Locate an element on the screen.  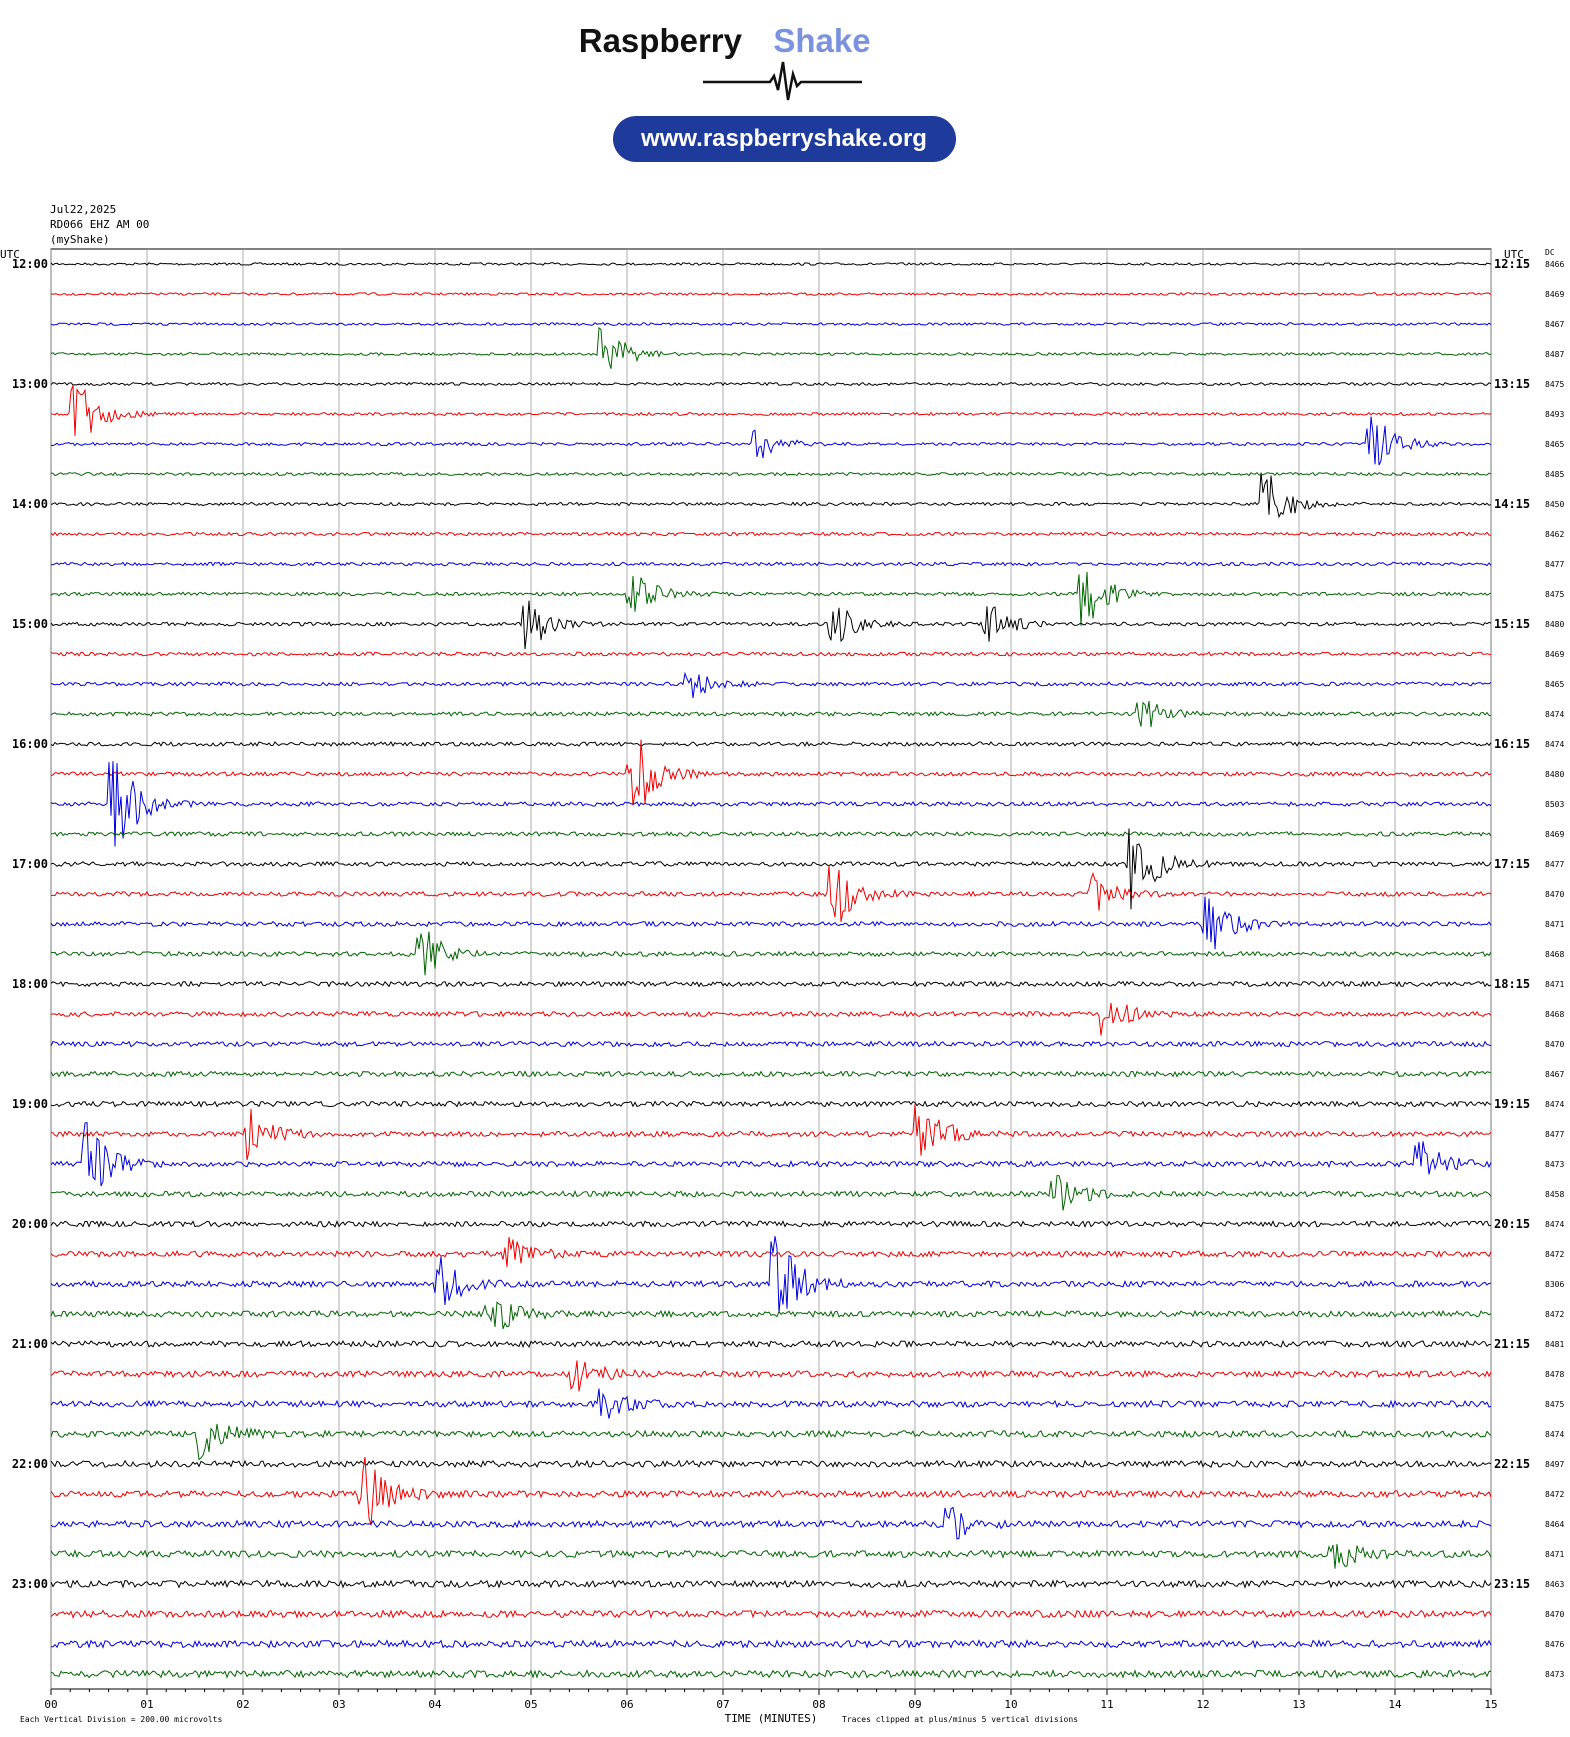
right-time-label: 22:15 is located at coordinates (1512, 1464).